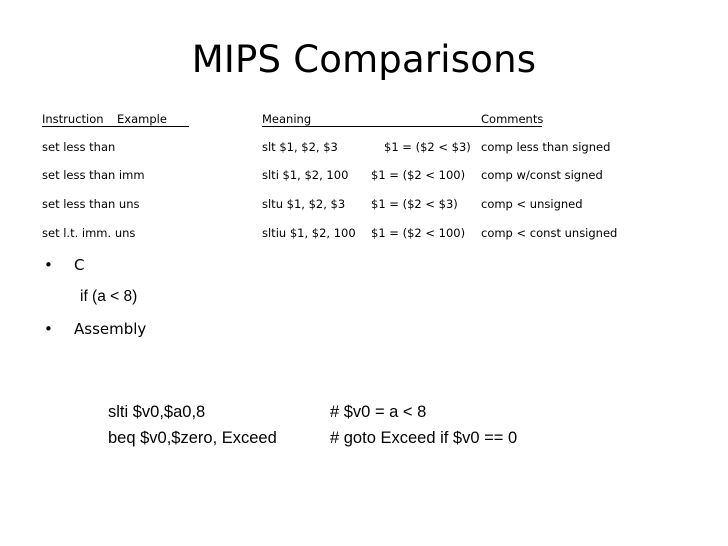 The width and height of the screenshot is (728, 546). What do you see at coordinates (89, 233) in the screenshot?
I see `table-row-4-instruction: set l.t. imm. uns` at bounding box center [89, 233].